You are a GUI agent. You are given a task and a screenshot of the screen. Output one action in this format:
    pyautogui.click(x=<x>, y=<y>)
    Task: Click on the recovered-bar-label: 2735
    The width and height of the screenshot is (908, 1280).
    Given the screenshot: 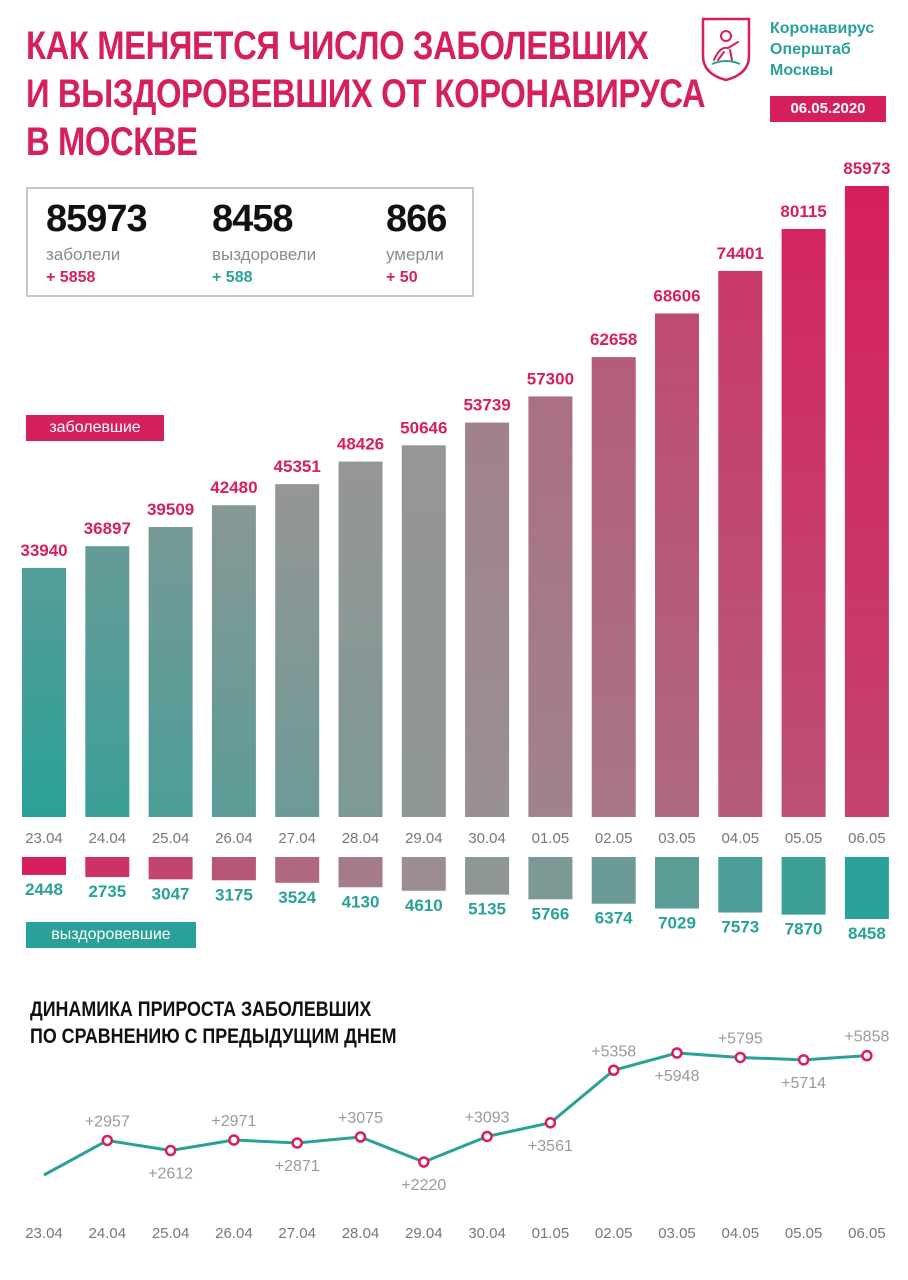 What is the action you would take?
    pyautogui.click(x=107, y=891)
    